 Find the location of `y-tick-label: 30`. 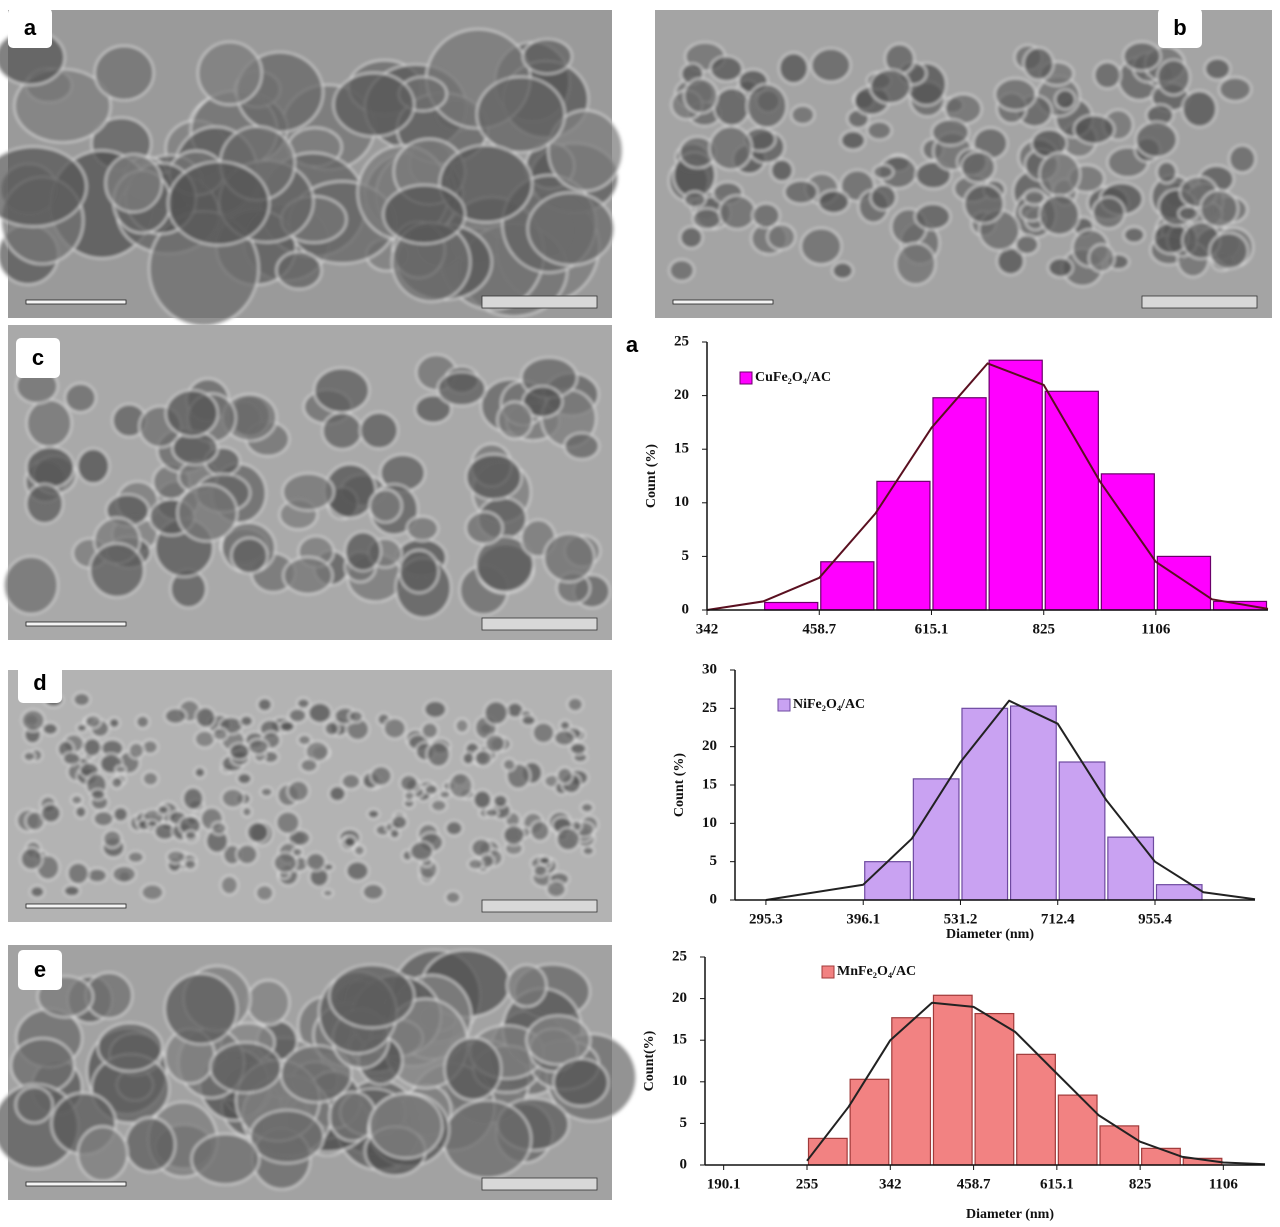

y-tick-label: 30 is located at coordinates (709, 669).